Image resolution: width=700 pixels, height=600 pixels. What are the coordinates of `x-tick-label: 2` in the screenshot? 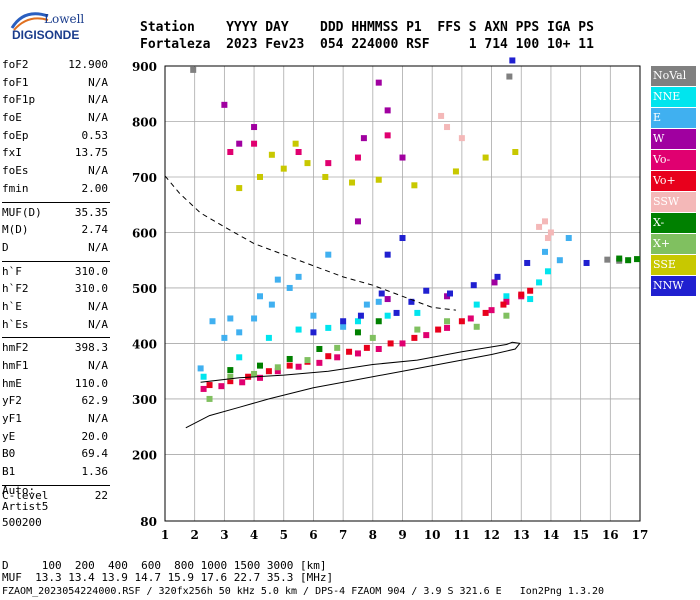 It's located at (195, 535).